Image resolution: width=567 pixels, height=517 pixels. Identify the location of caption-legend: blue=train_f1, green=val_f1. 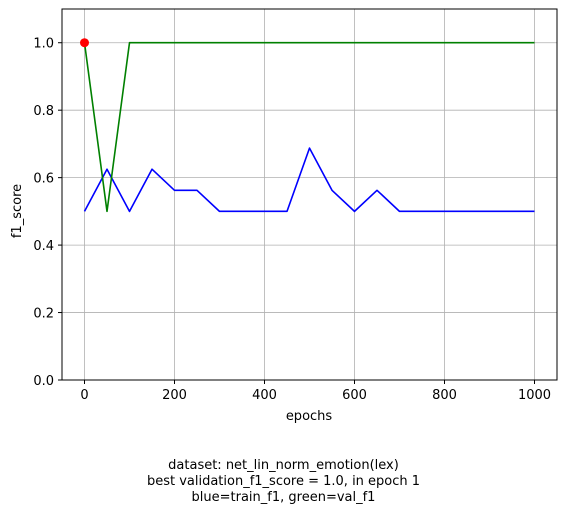
(283, 497).